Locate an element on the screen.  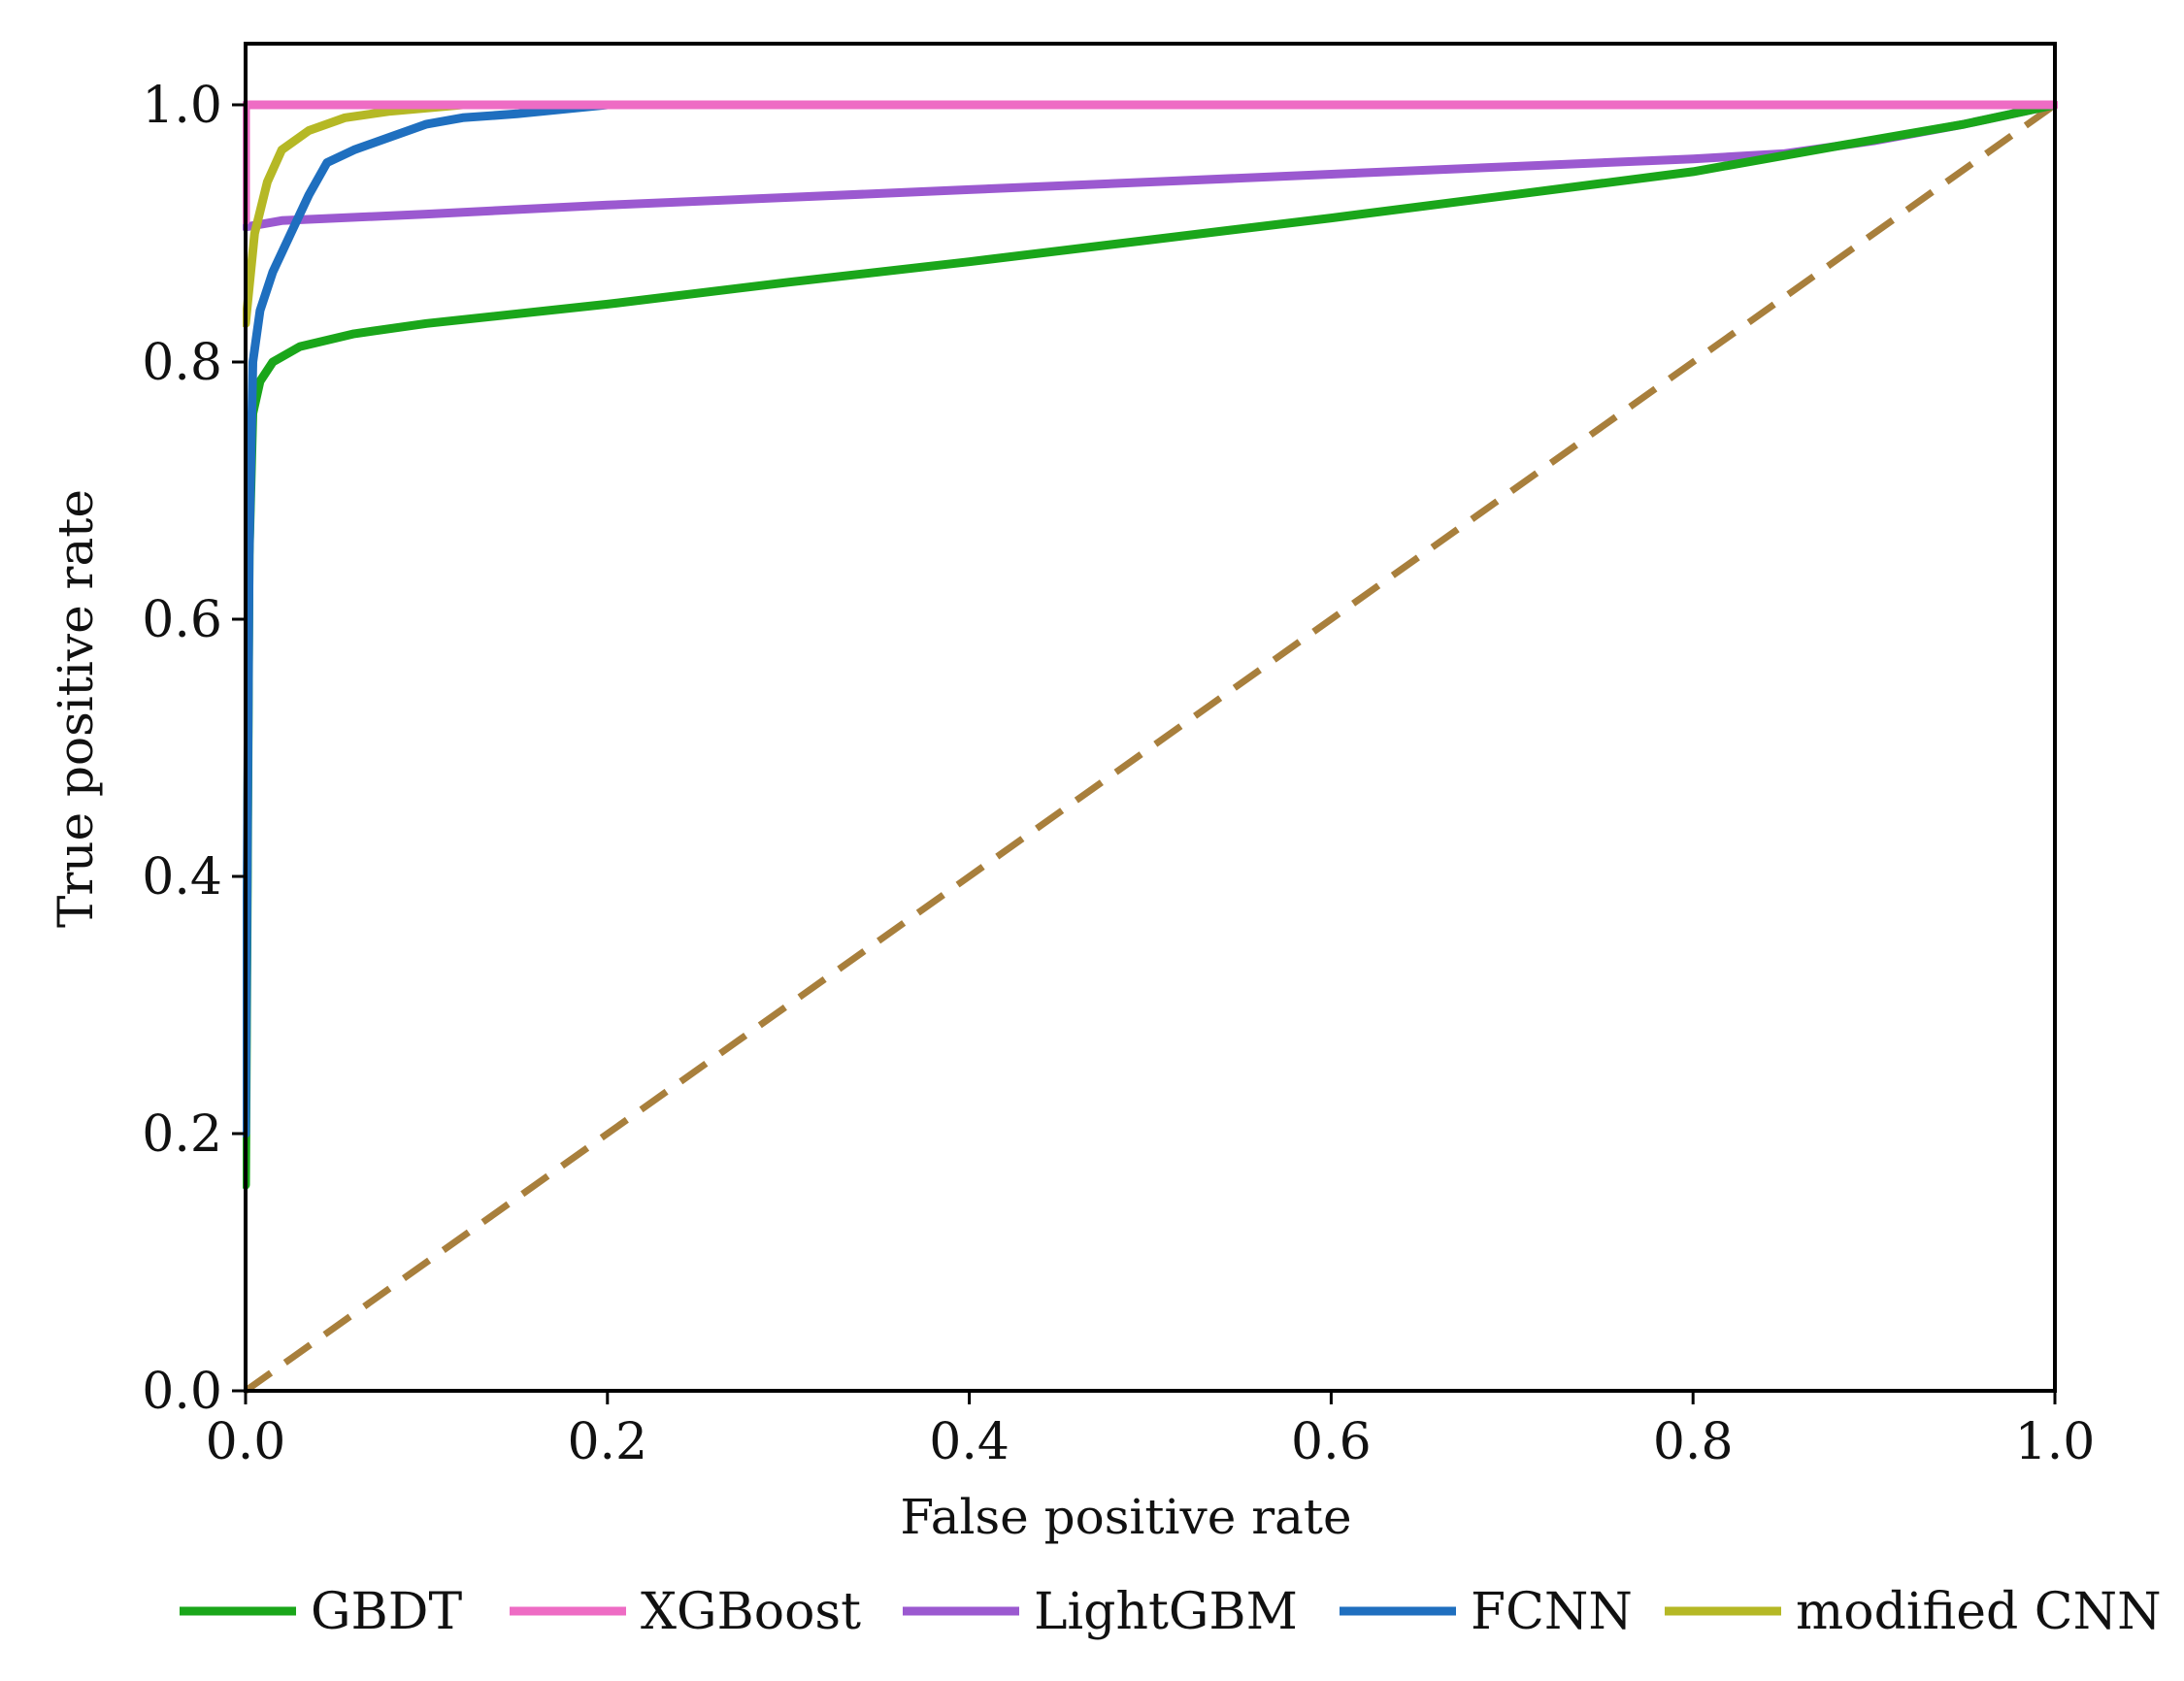
series-line-lightgbm is located at coordinates (1150, 166).